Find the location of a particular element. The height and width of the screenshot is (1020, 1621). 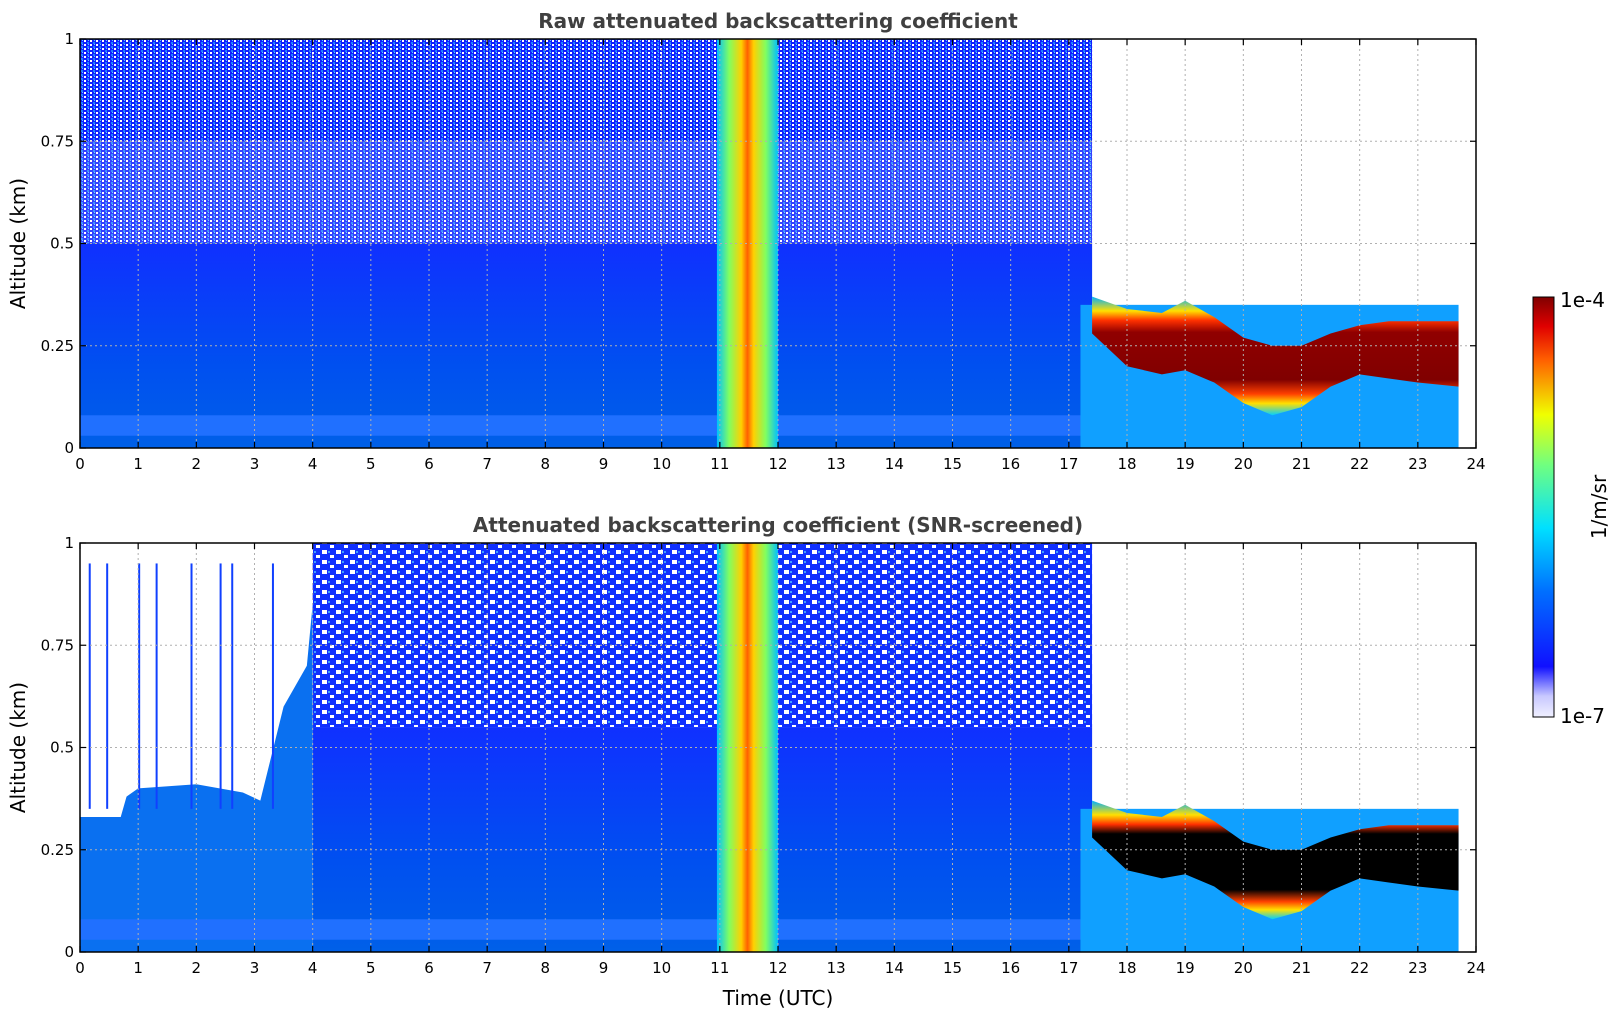

colorbar-unit-label: 1/m/sr is located at coordinates (1599, 506).